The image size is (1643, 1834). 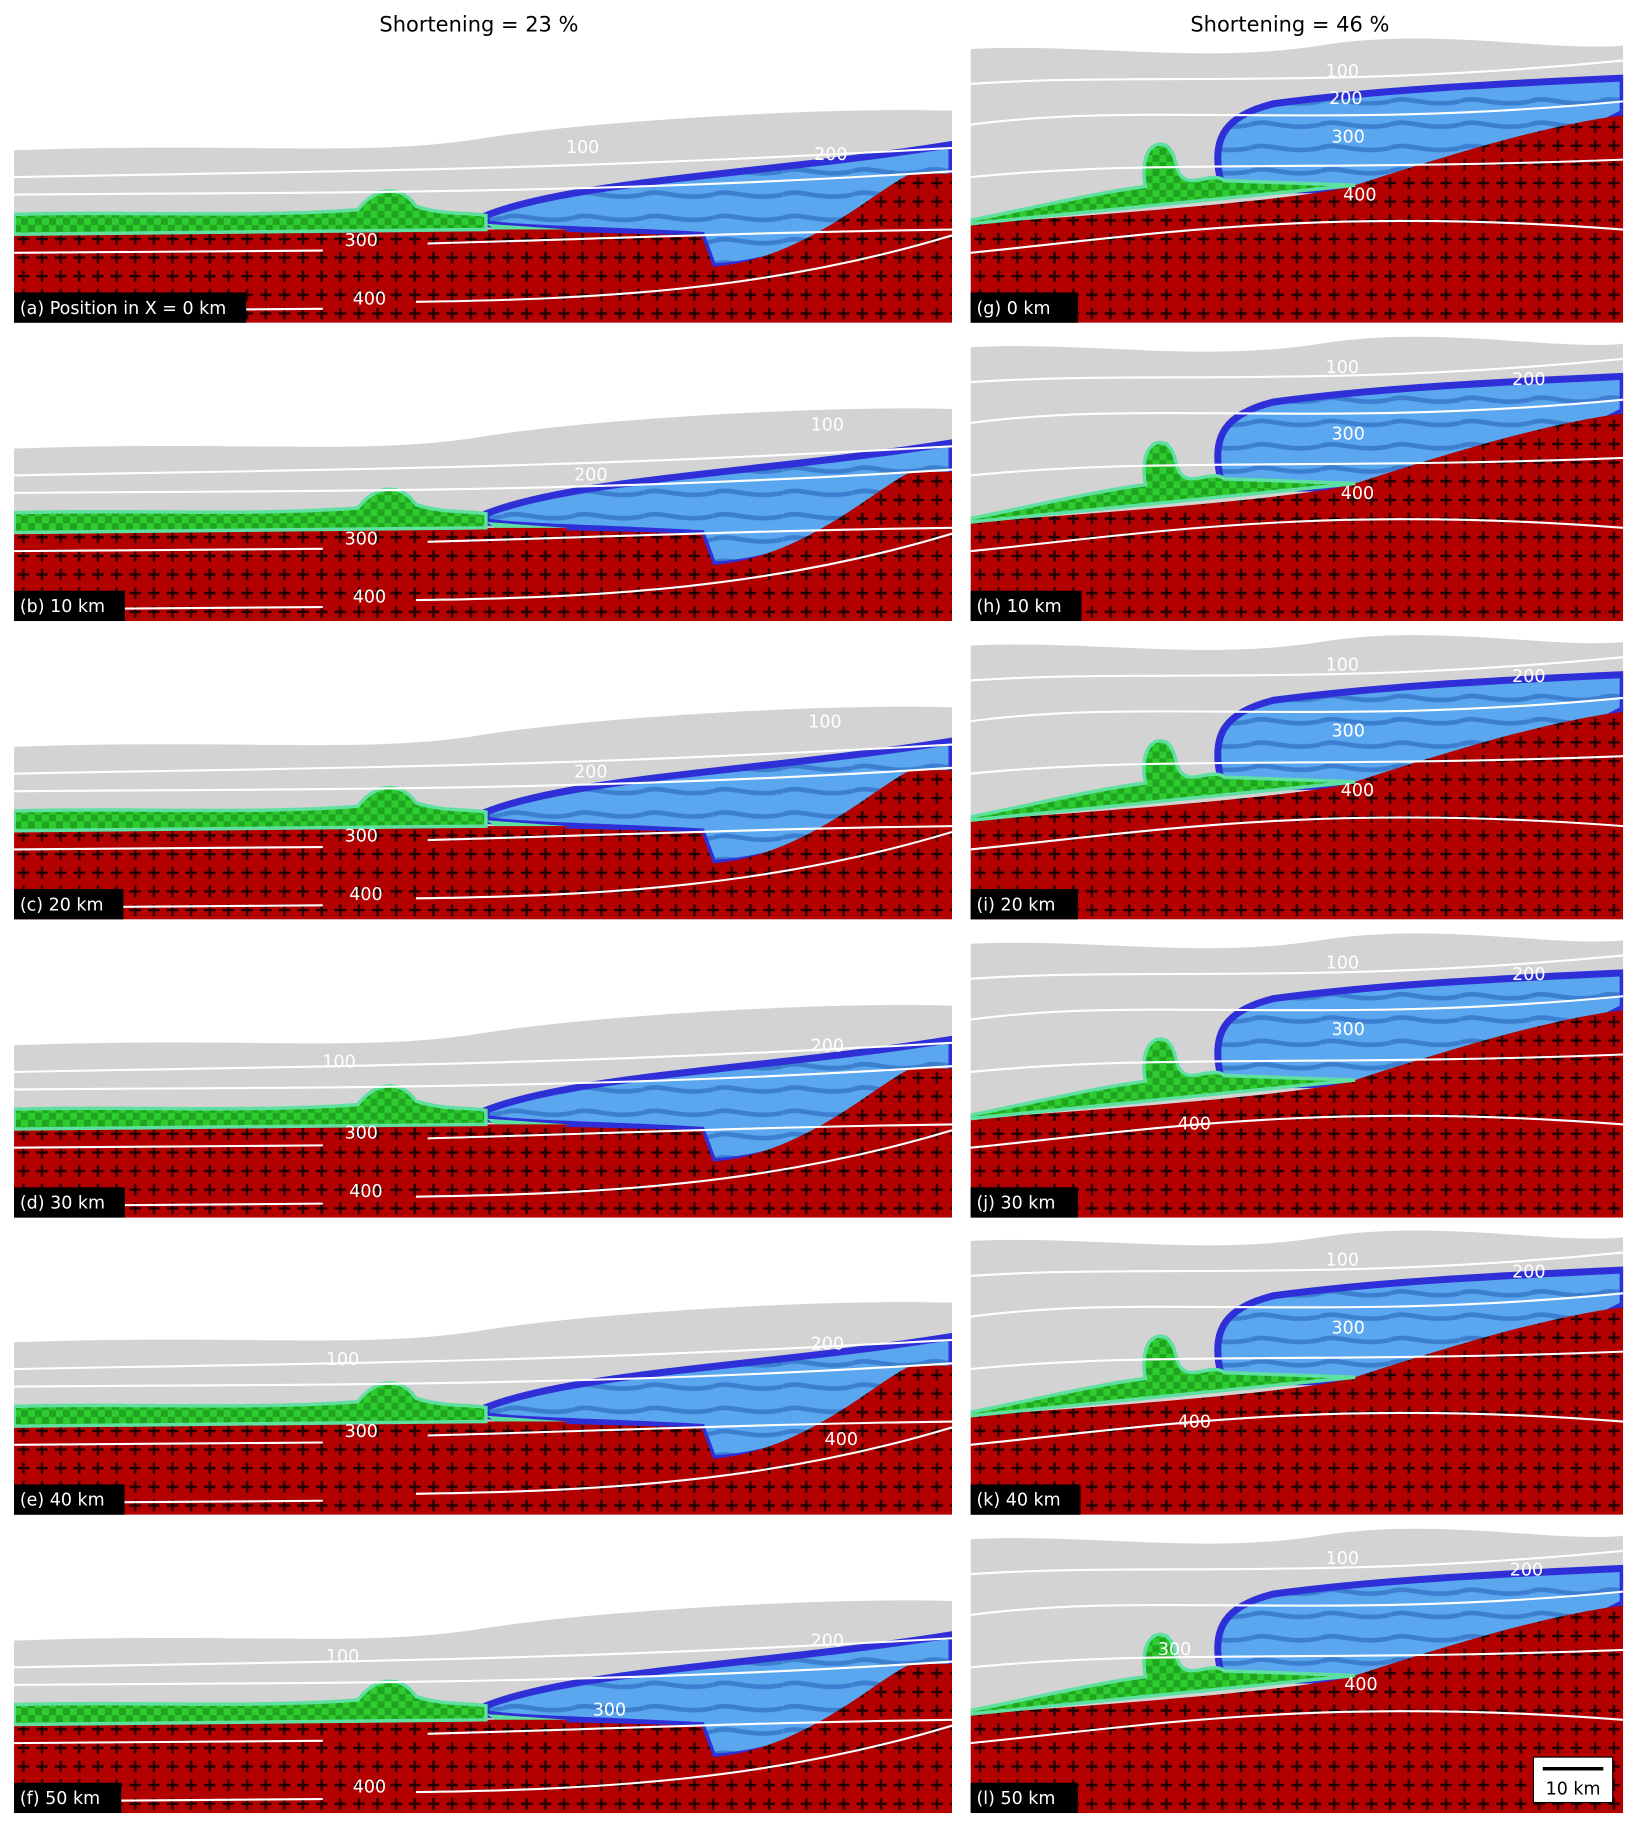 I want to click on panel-label: (i) 20 km, so click(x=1015, y=905).